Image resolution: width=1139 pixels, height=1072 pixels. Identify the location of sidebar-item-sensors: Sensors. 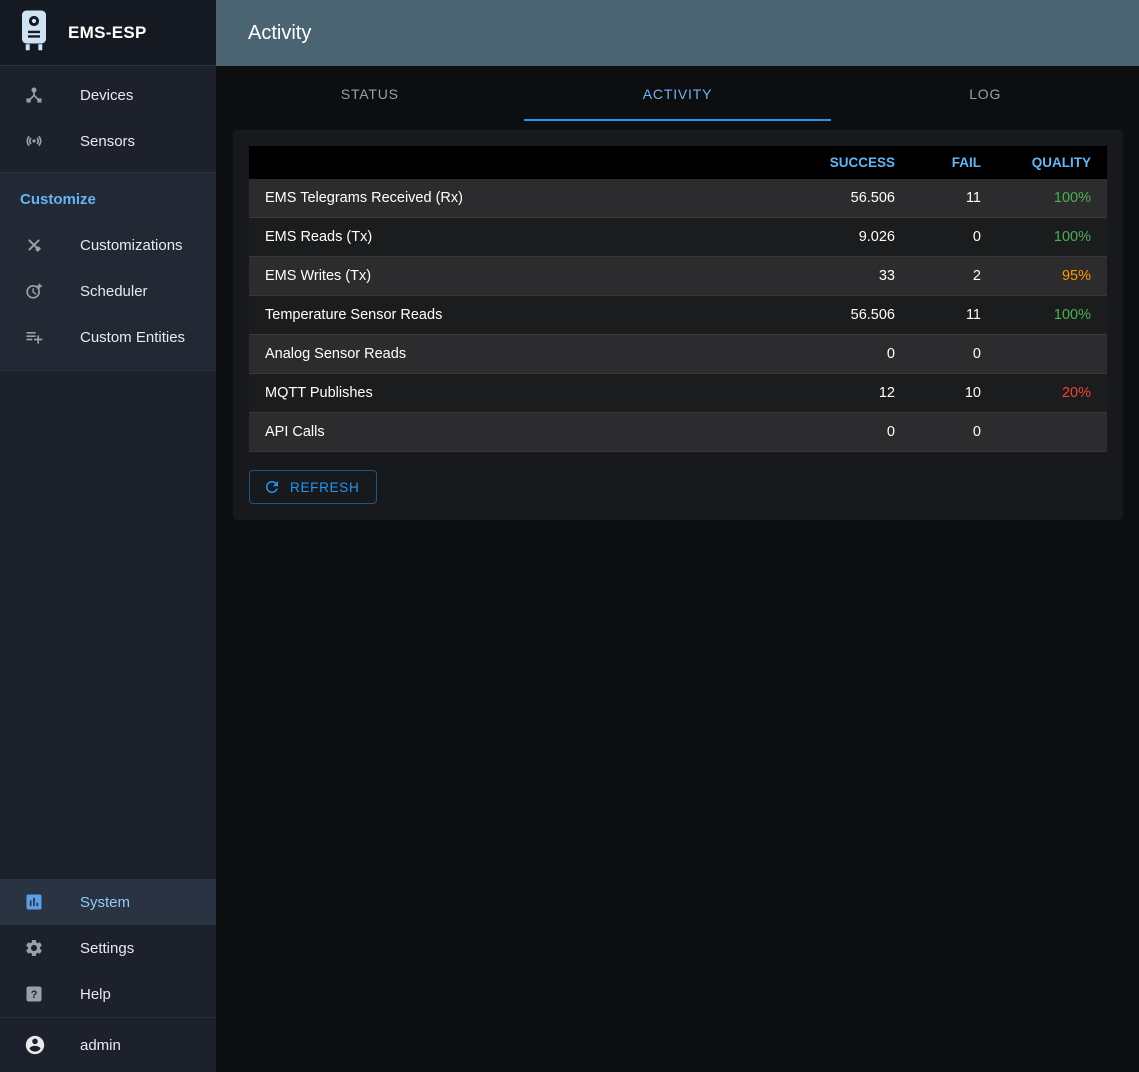
(108, 141).